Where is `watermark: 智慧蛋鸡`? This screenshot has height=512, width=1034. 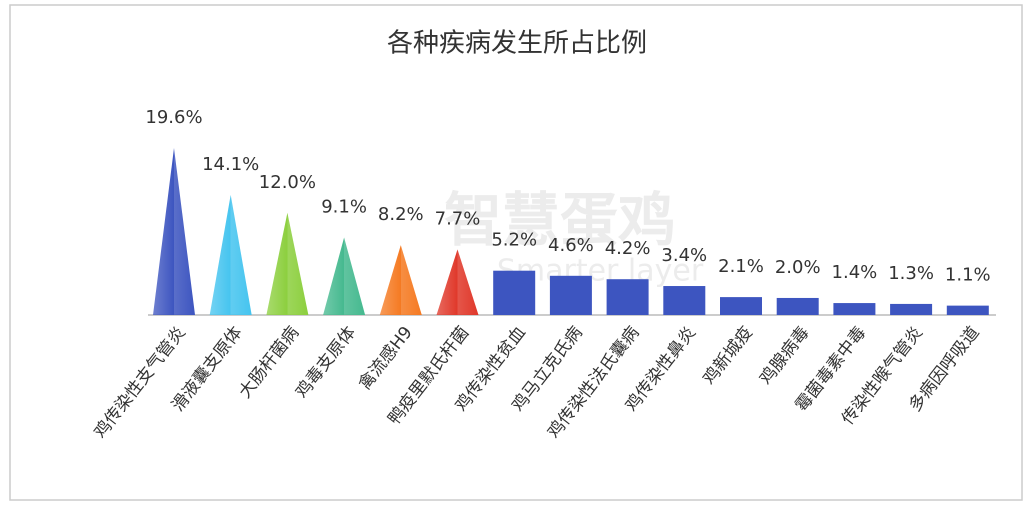
watermark: 智慧蛋鸡 is located at coordinates (560, 220).